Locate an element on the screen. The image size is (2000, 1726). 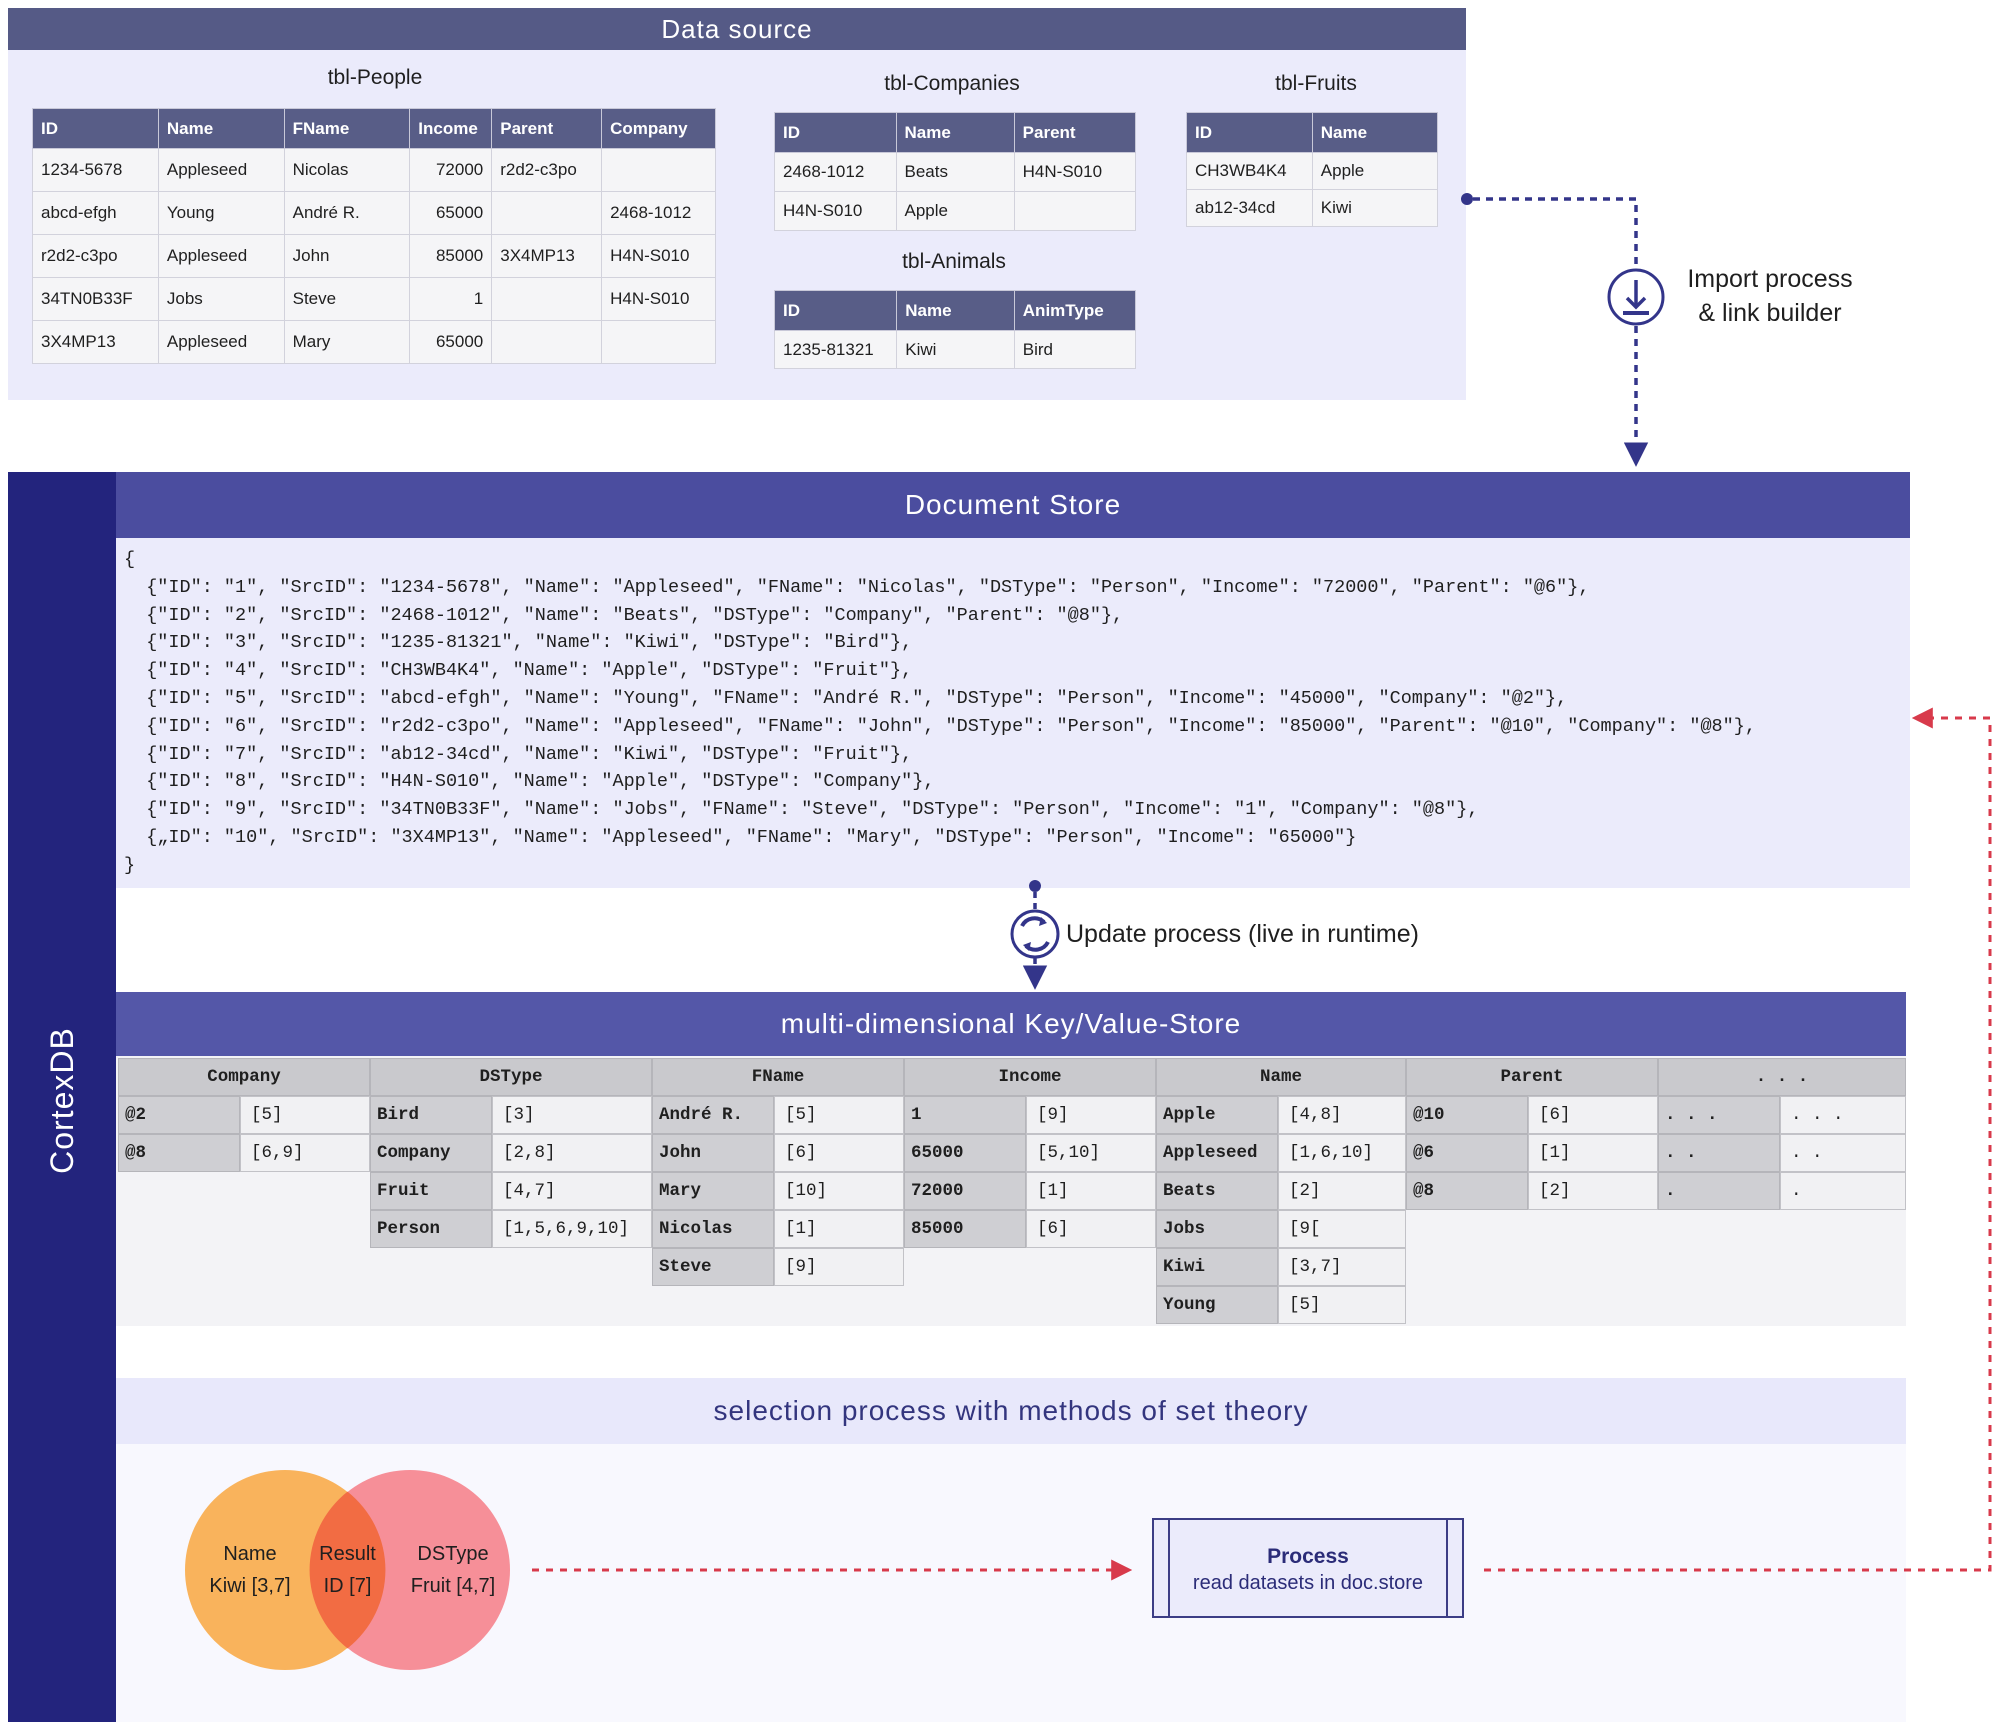
kv-key: Mary is located at coordinates (713, 1191).